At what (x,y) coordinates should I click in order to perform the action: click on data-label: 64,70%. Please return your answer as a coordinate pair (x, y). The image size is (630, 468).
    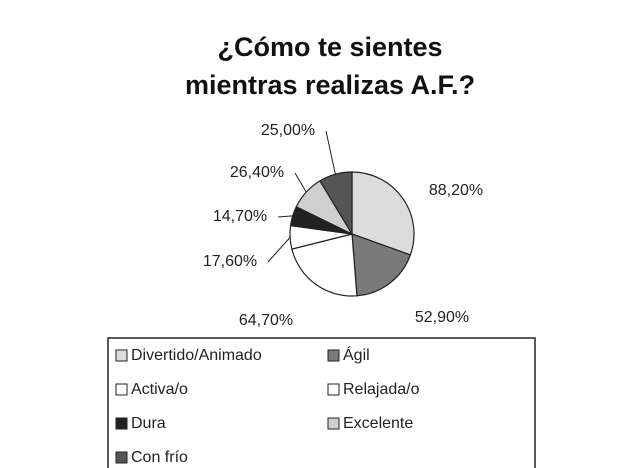
    Looking at the image, I should click on (266, 320).